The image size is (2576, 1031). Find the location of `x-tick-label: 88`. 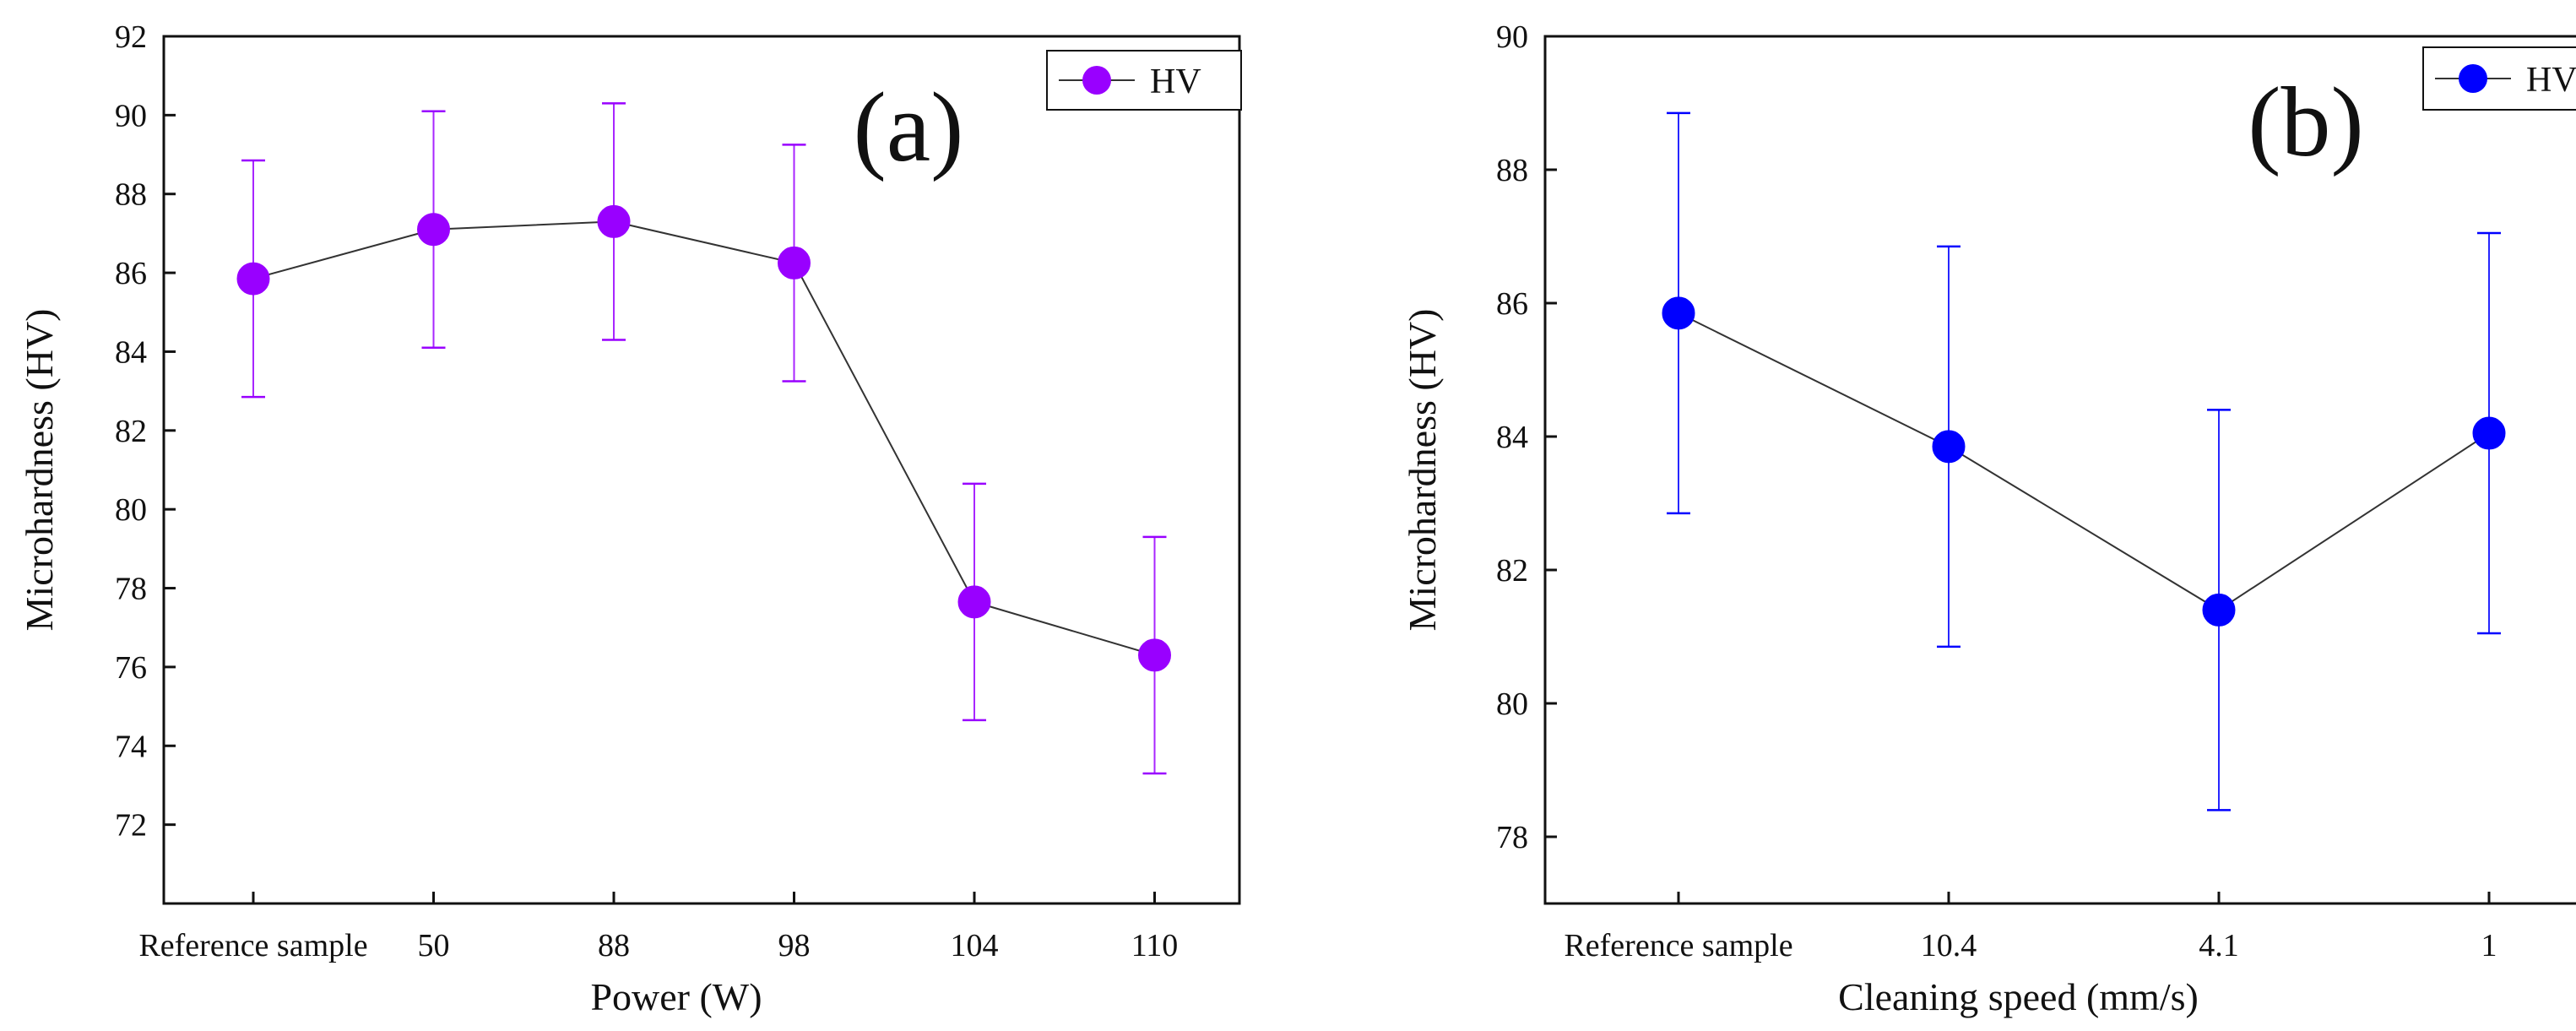

x-tick-label: 88 is located at coordinates (614, 945).